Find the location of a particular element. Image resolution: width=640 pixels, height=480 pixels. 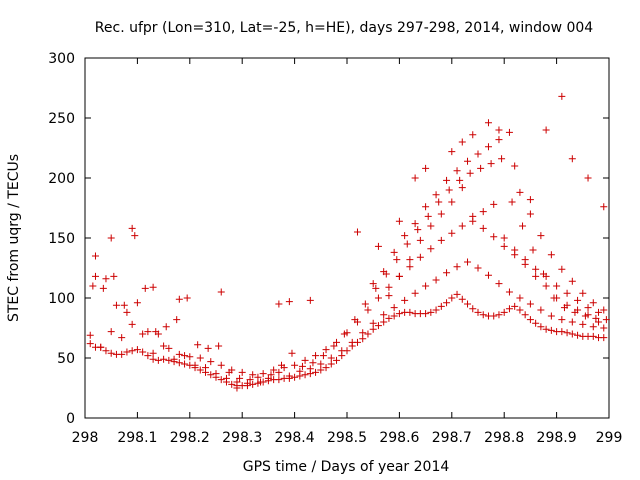

x-tick-label: 298.6 is located at coordinates (399, 438).